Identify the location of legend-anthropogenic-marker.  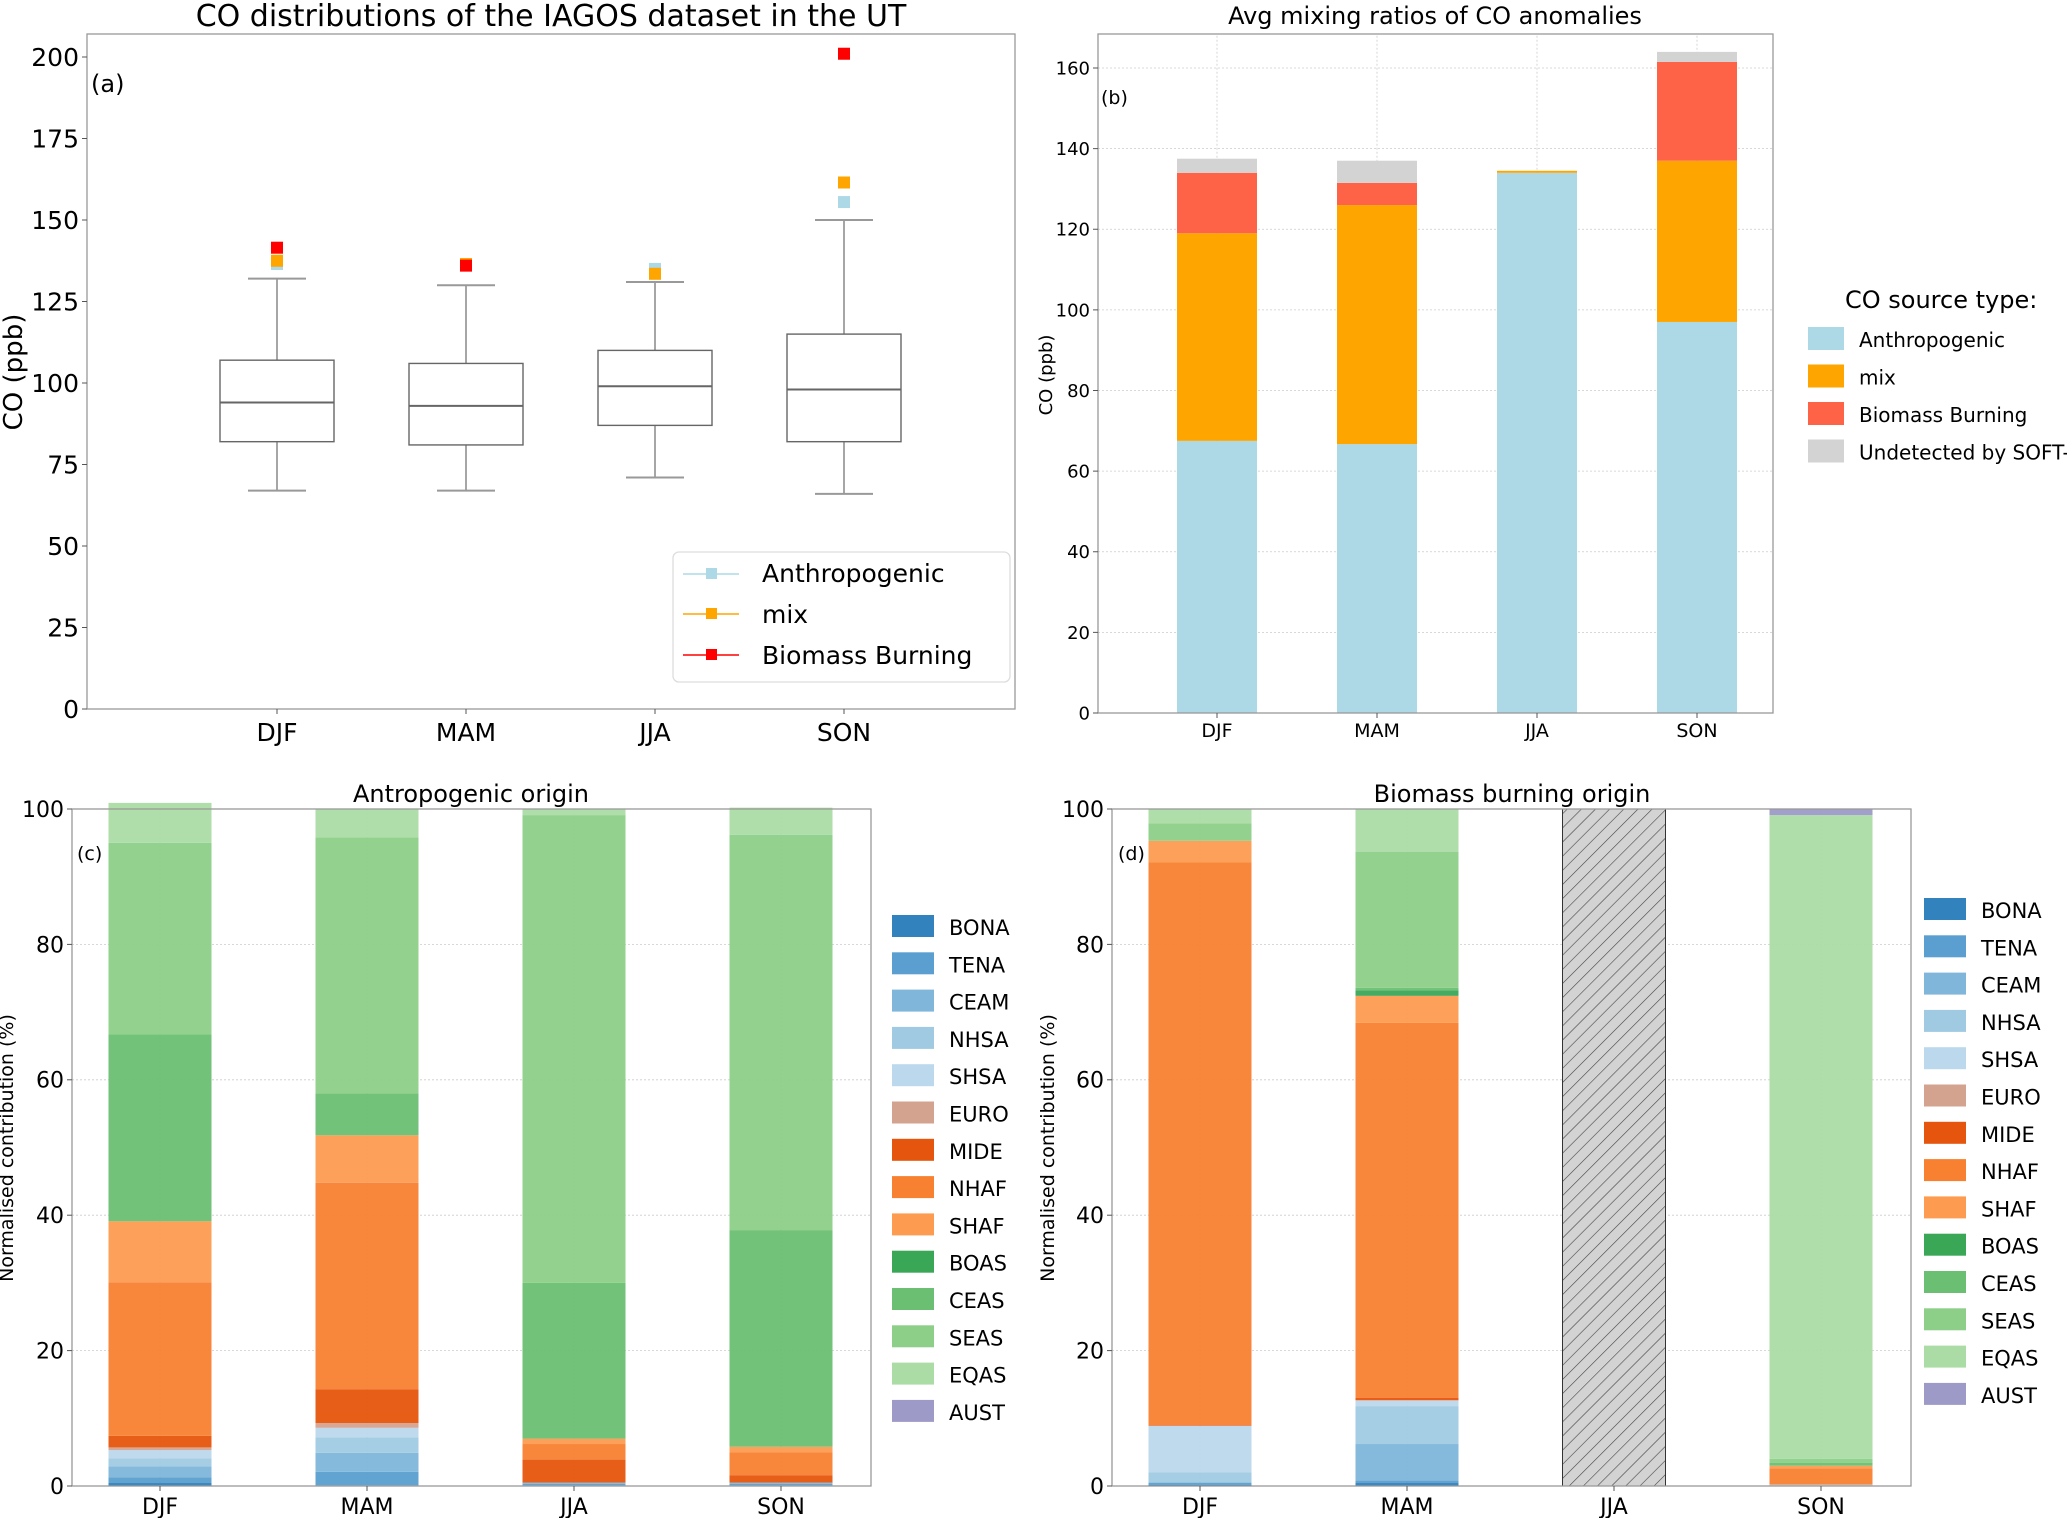
(711, 573).